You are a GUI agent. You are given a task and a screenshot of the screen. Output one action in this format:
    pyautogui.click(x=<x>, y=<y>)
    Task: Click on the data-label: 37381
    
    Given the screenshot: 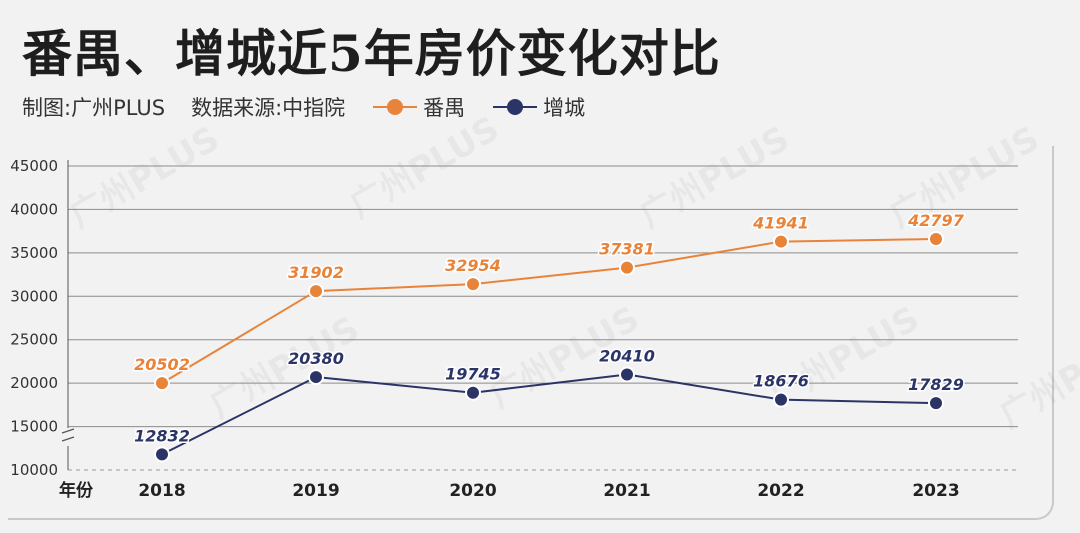 What is the action you would take?
    pyautogui.click(x=627, y=249)
    